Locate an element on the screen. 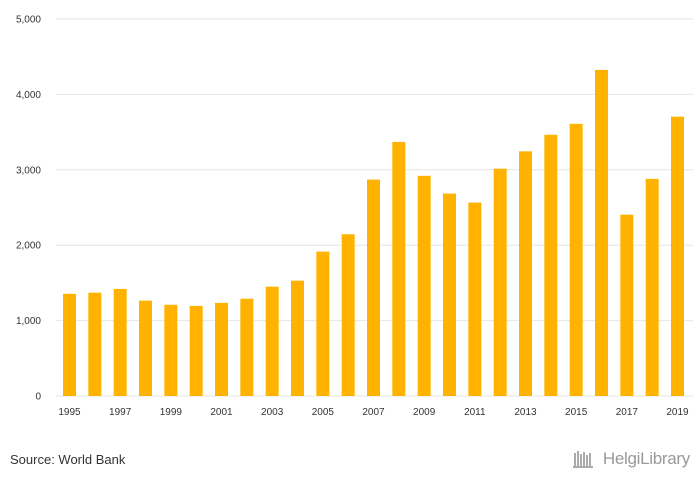 The image size is (700, 483). bar-1995 is located at coordinates (69, 344).